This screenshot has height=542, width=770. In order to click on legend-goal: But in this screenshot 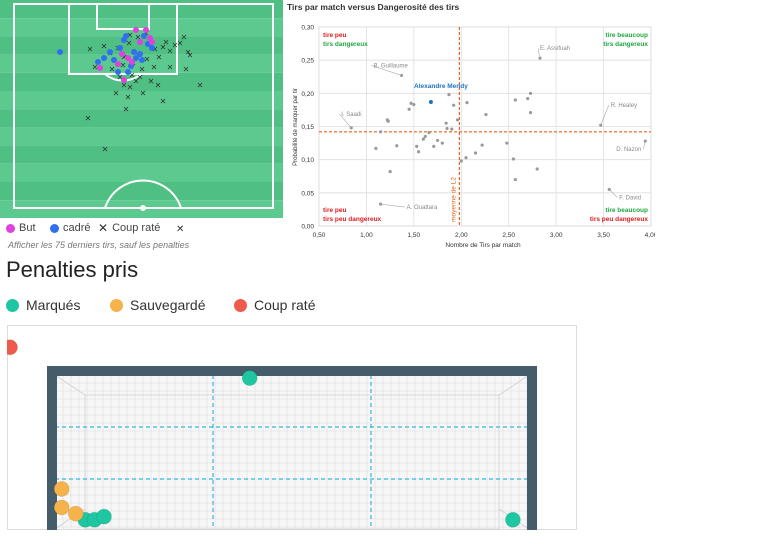, I will do `click(21, 228)`.